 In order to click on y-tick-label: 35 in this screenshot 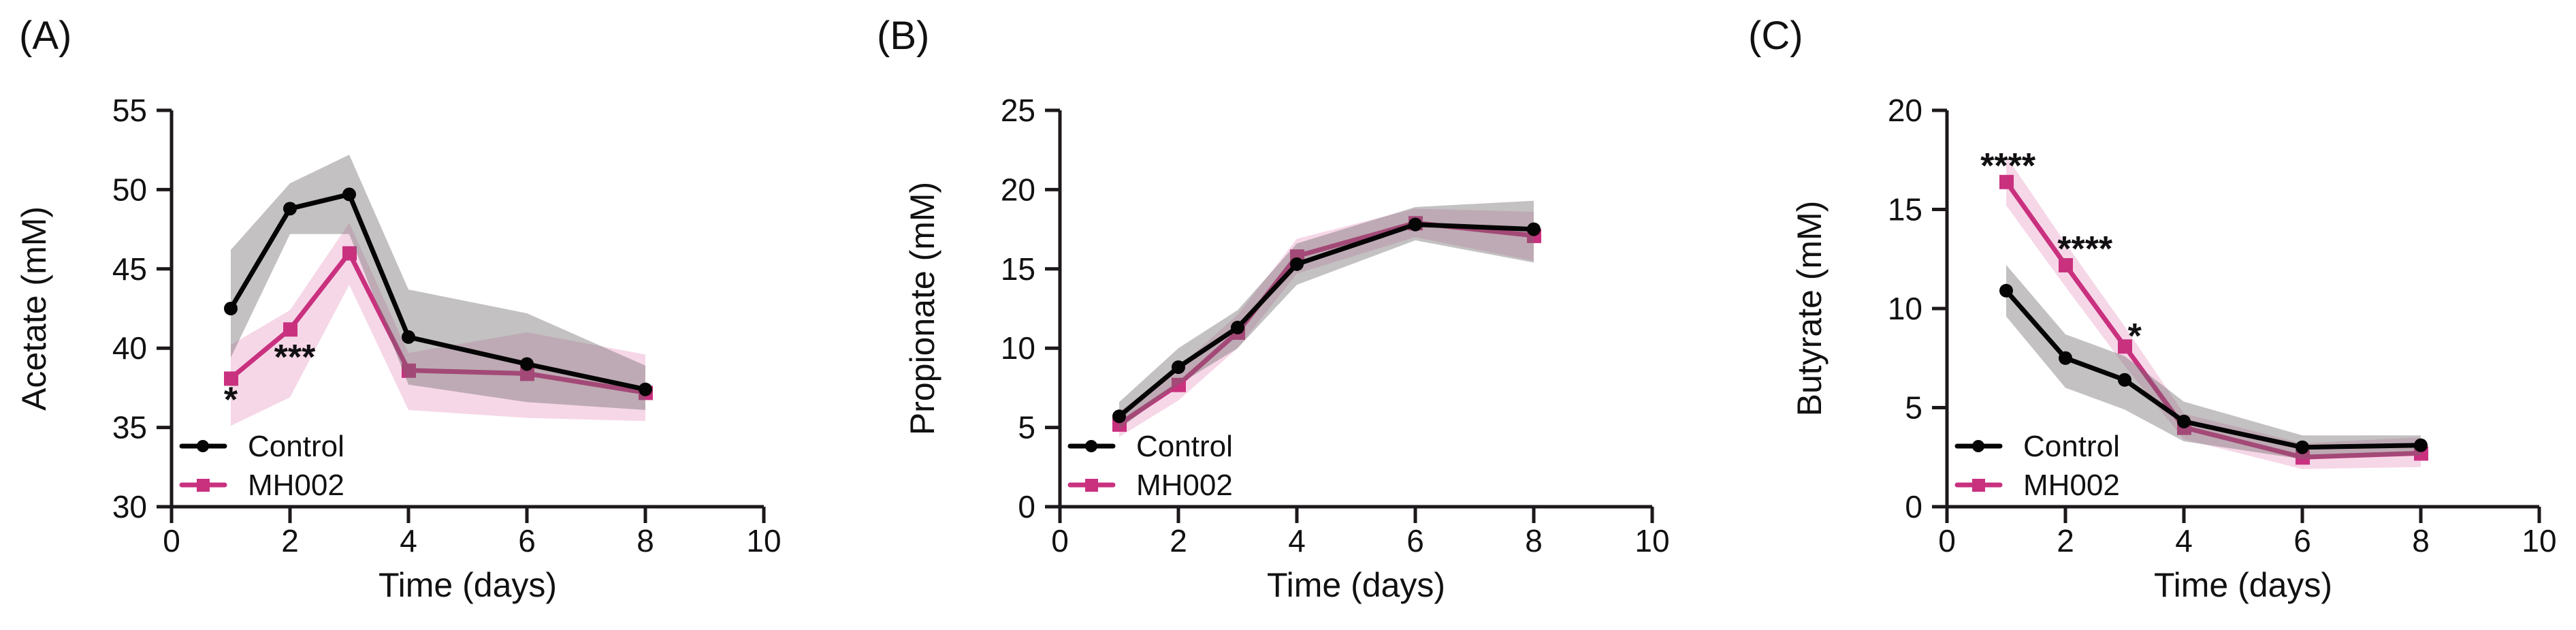, I will do `click(129, 427)`.